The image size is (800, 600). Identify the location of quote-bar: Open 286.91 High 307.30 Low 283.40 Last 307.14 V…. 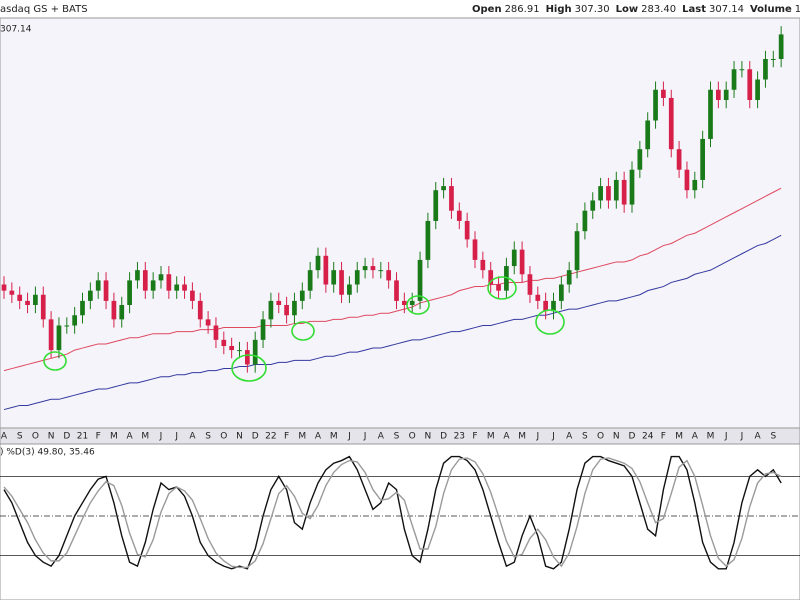
(636, 9).